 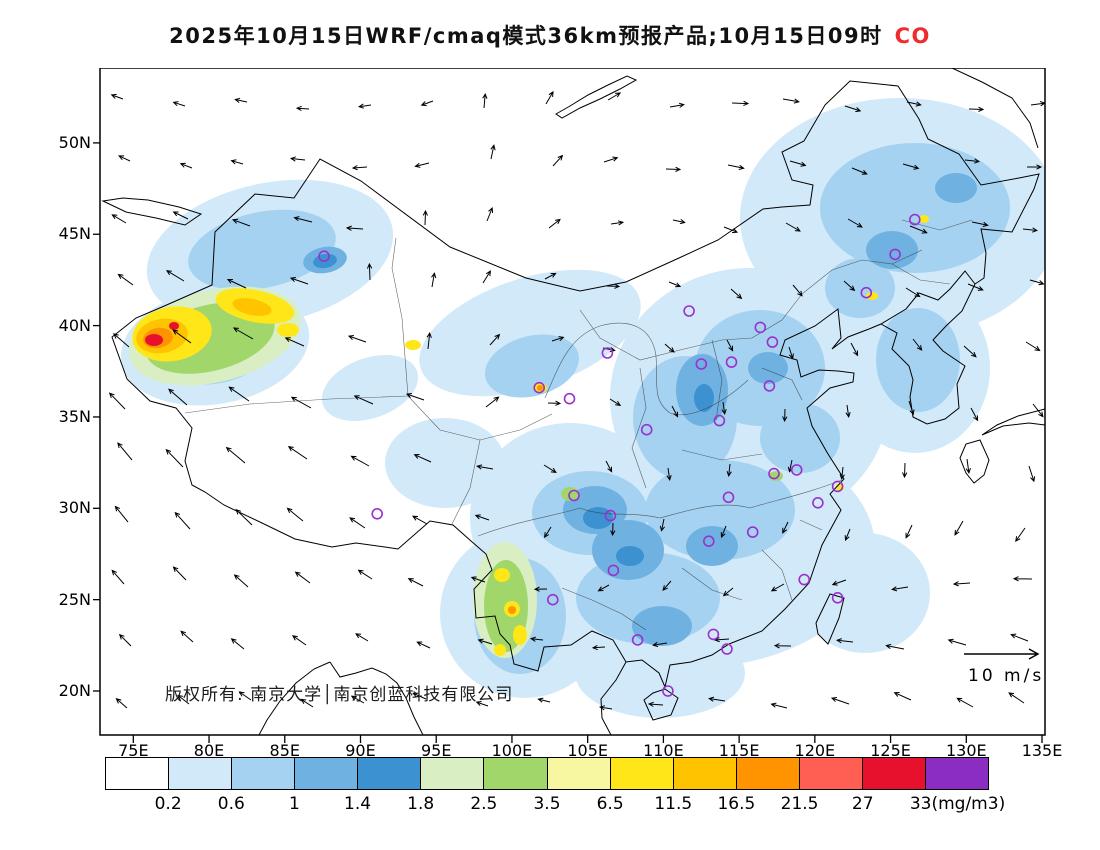 I want to click on colorbar-tick-label: 27, so click(x=862, y=804).